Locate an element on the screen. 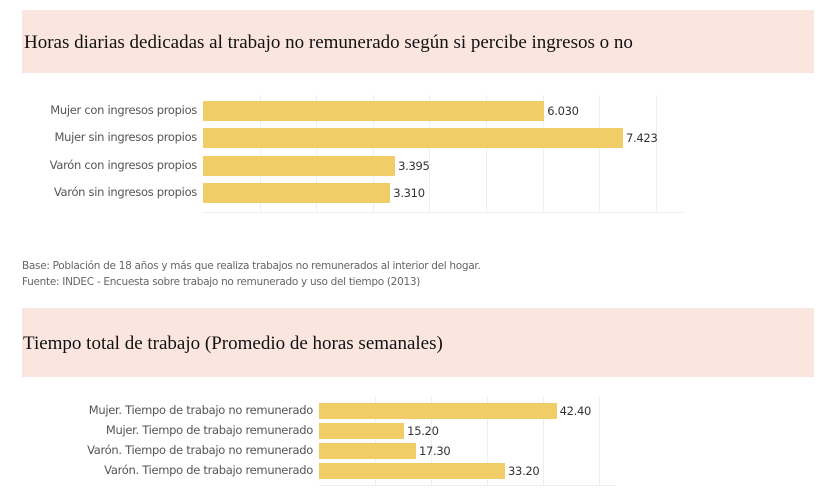 The height and width of the screenshot is (501, 829). category-label: Mujer. Tiempo de trabajo no remunerado is located at coordinates (201, 410).